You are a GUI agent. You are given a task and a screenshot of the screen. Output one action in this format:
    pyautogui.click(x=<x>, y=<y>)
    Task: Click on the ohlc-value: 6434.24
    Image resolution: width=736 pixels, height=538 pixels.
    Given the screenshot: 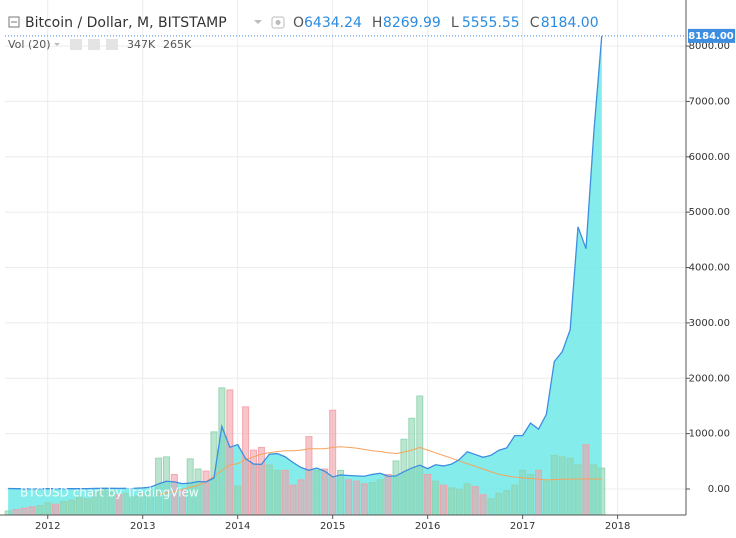 What is the action you would take?
    pyautogui.click(x=333, y=23)
    